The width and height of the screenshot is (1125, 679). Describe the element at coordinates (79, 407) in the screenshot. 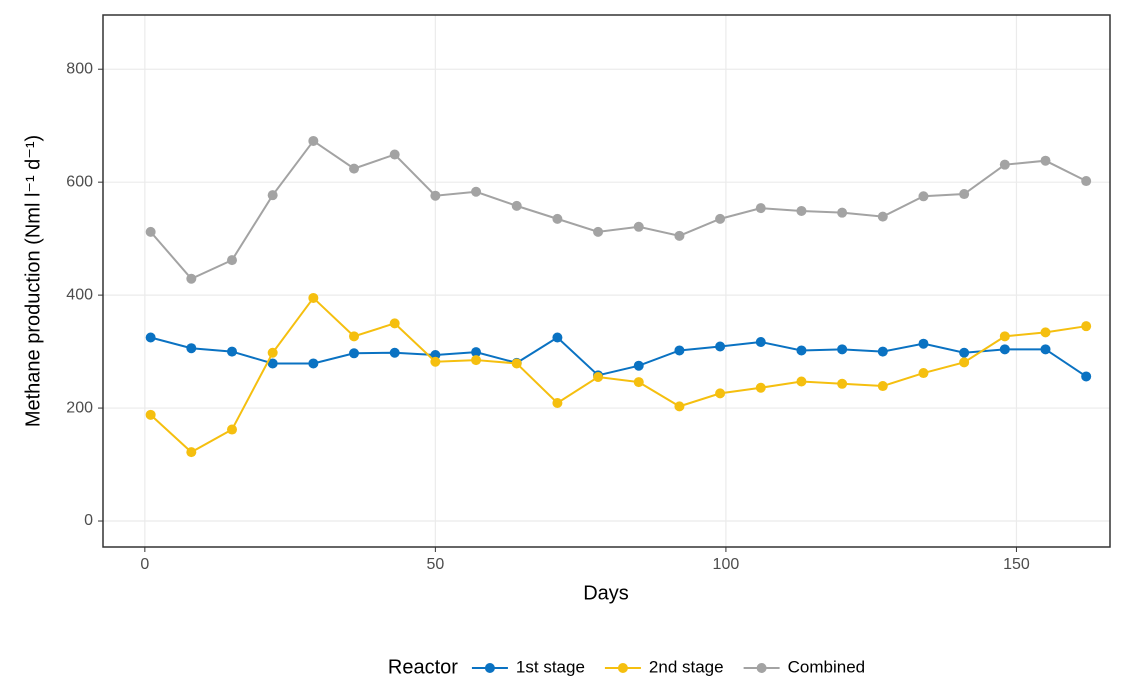

I see `y-tick-label: 200` at that location.